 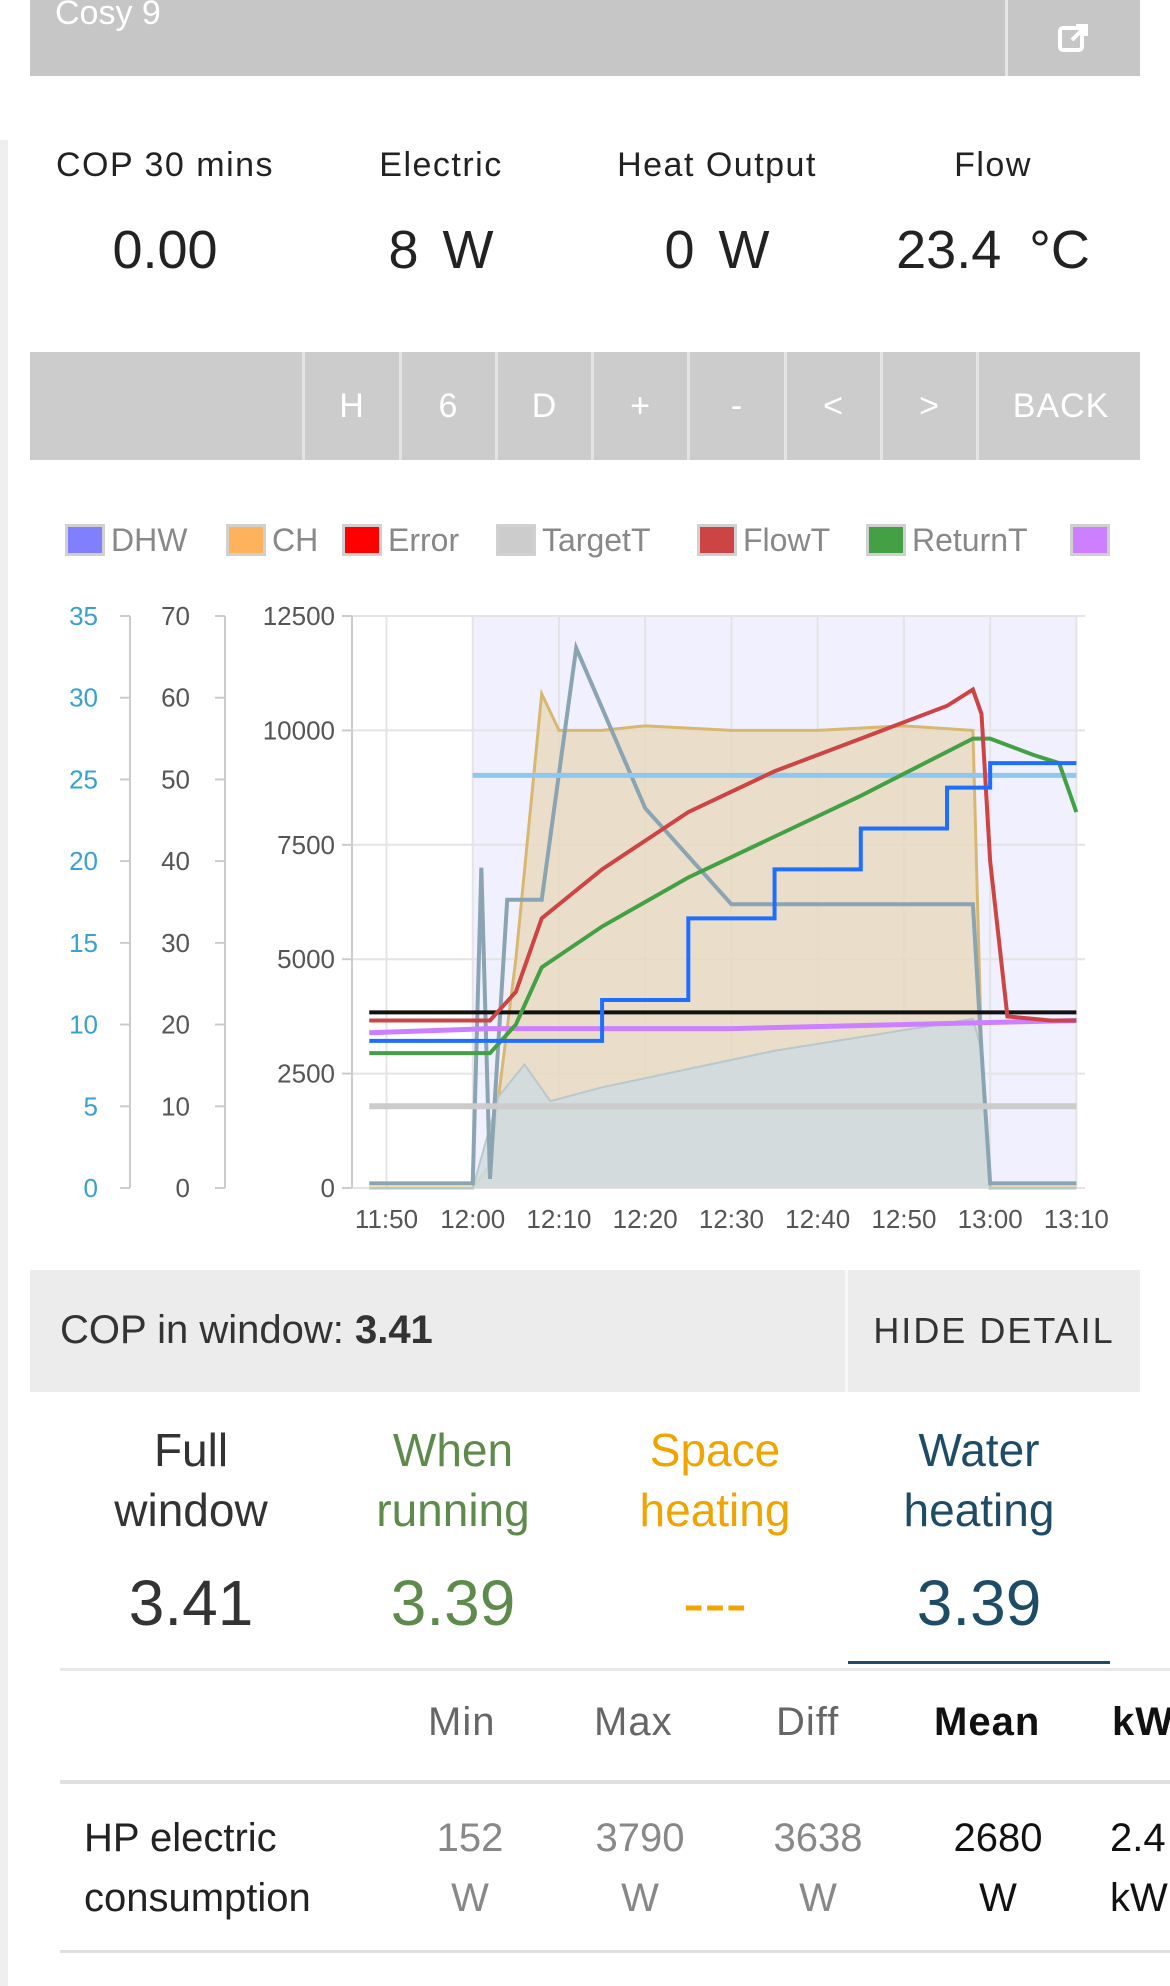 I want to click on legend-item: CH, so click(x=272, y=540).